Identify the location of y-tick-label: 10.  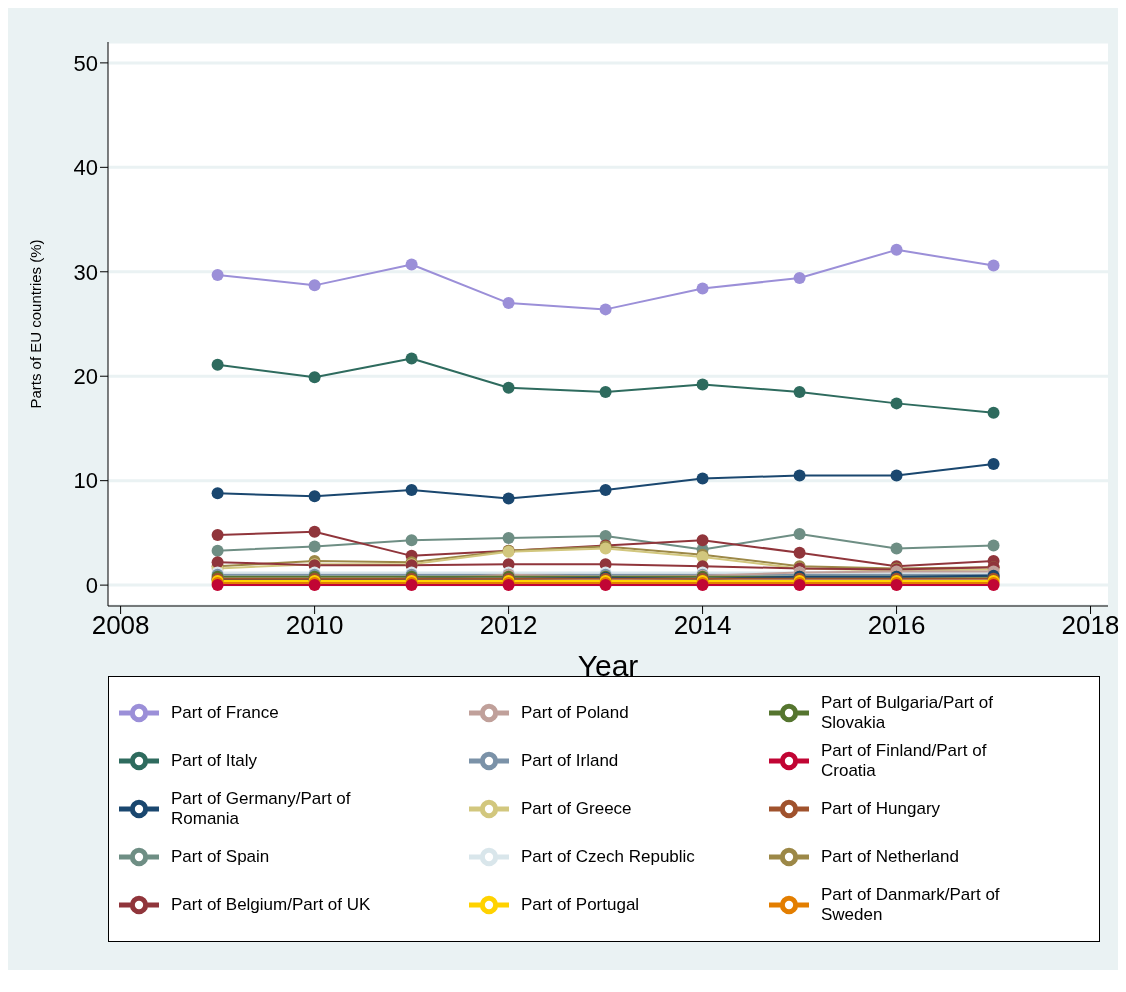
(85, 481).